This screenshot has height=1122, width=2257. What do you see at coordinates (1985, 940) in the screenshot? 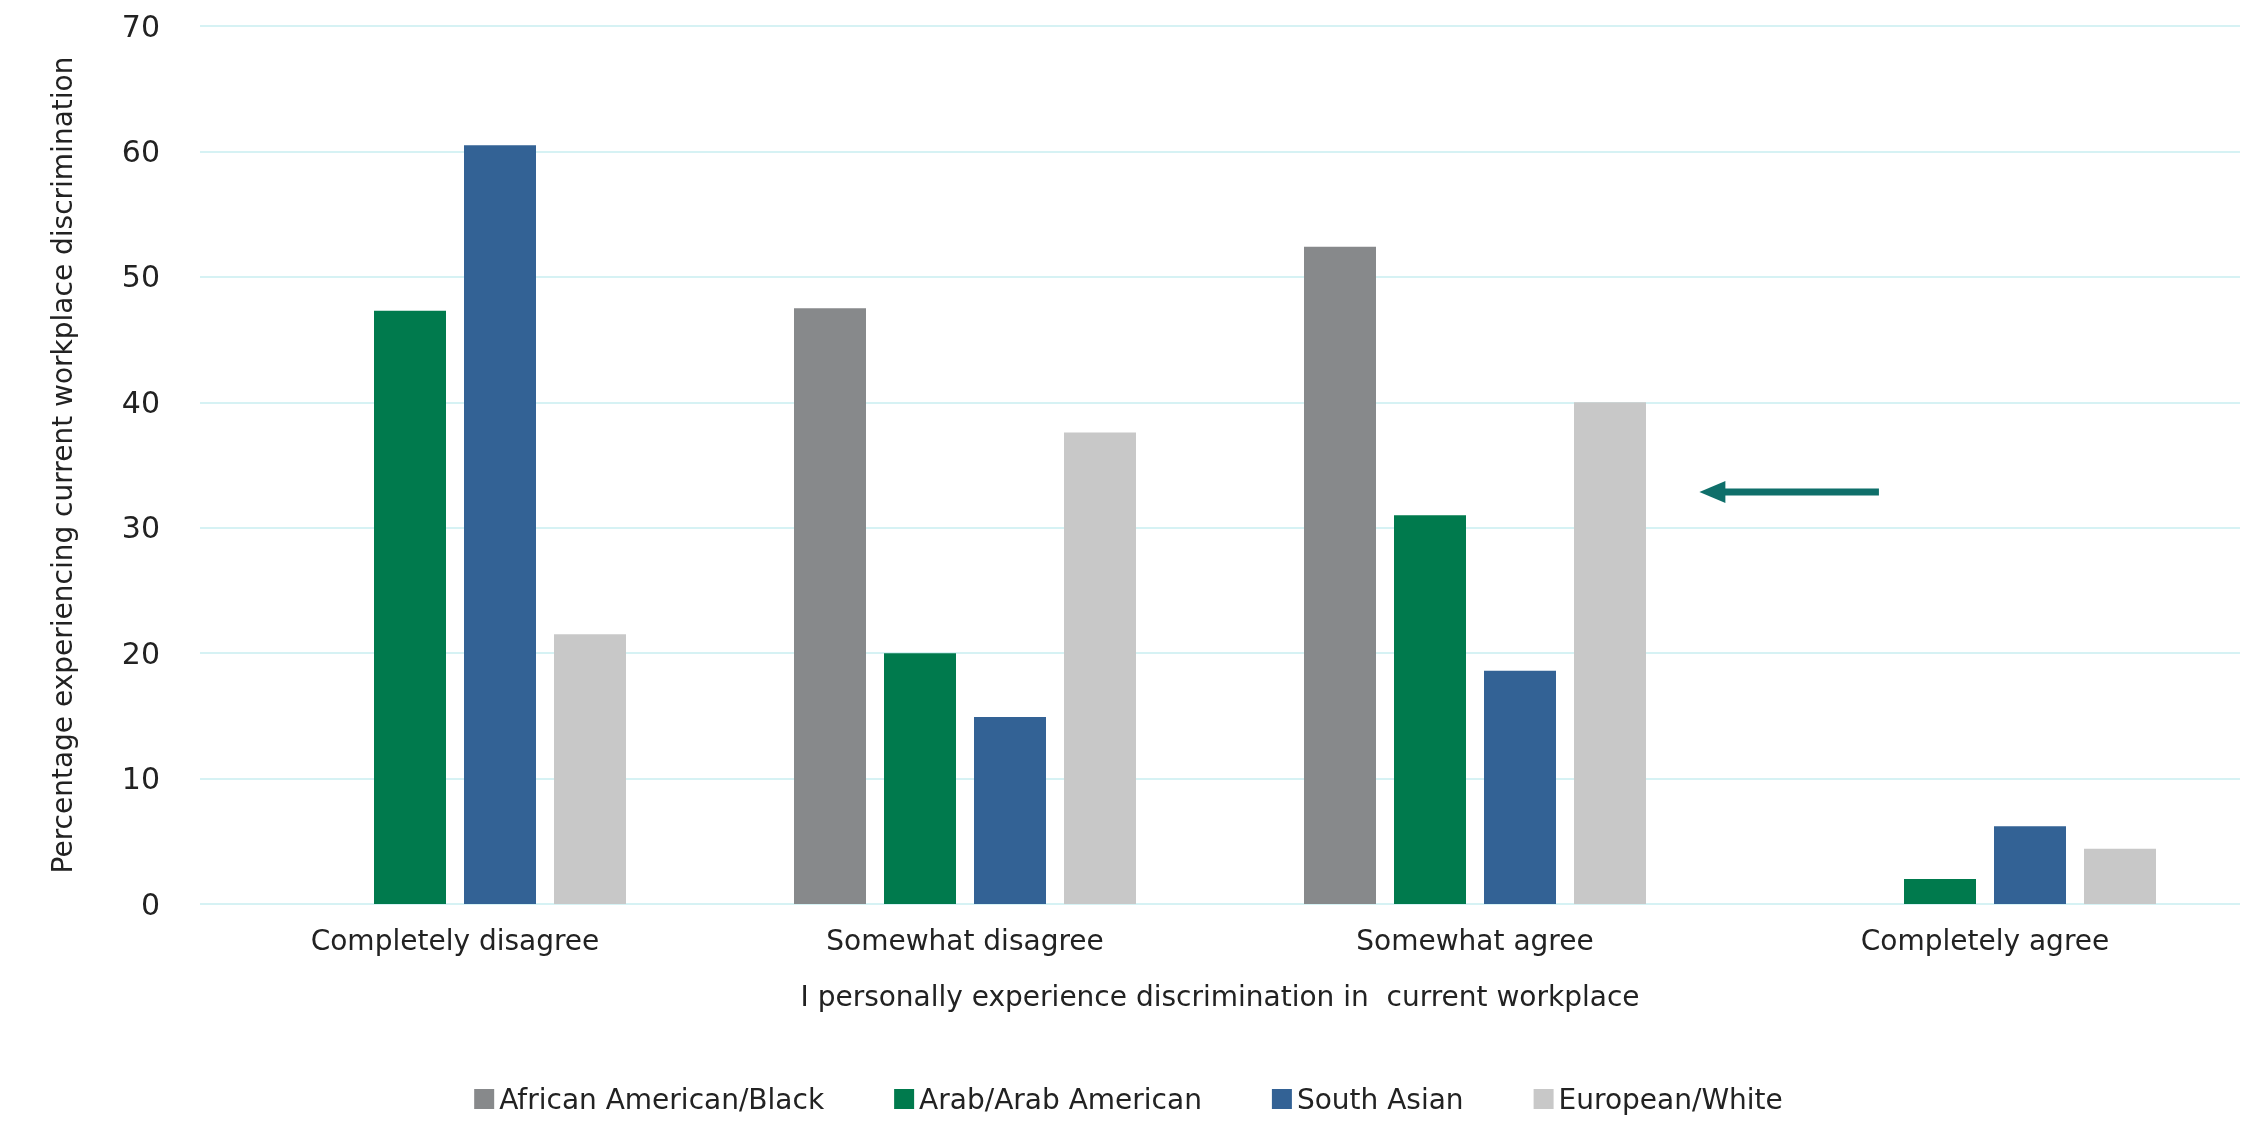
I see `x-tick-label: Completely agree` at bounding box center [1985, 940].